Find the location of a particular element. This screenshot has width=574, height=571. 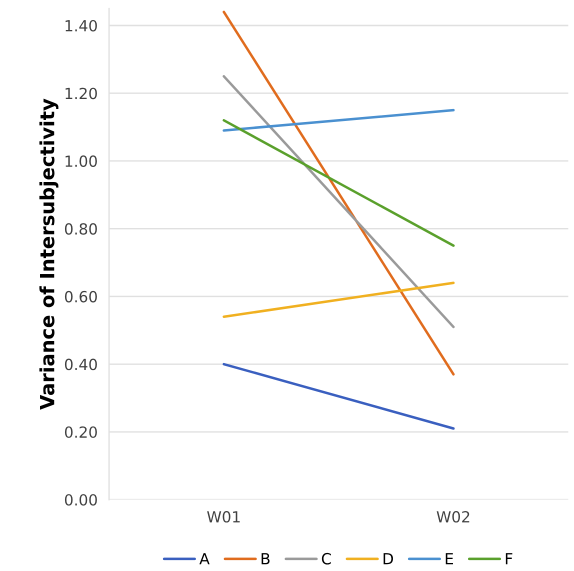

y-tick-label: 1.40 is located at coordinates (81, 26).